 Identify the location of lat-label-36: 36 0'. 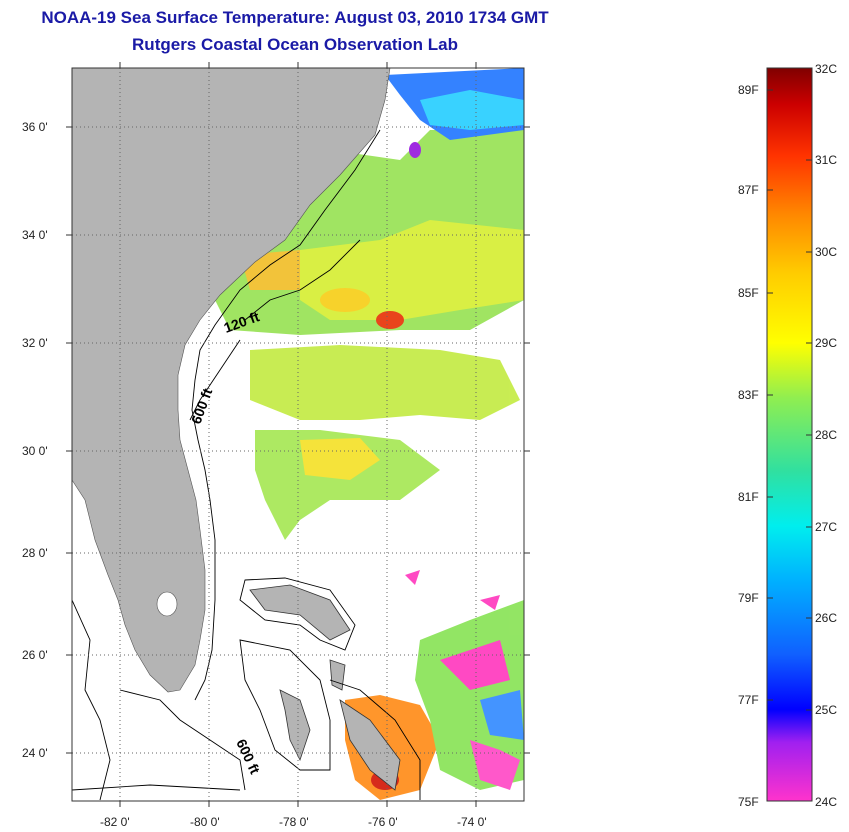
(35, 127).